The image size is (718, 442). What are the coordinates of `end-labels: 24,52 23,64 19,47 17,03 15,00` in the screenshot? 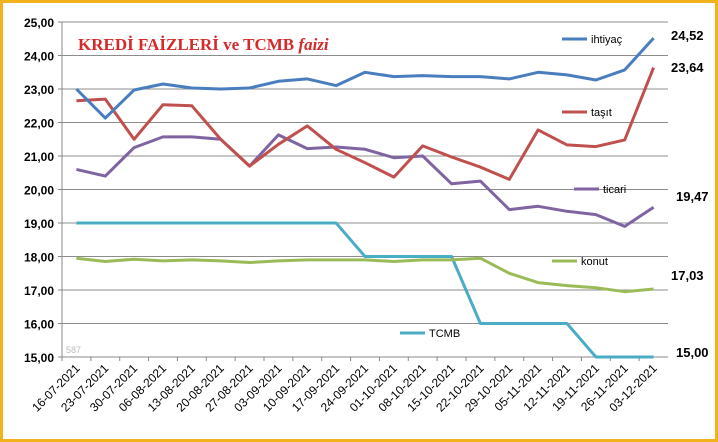 It's located at (690, 194).